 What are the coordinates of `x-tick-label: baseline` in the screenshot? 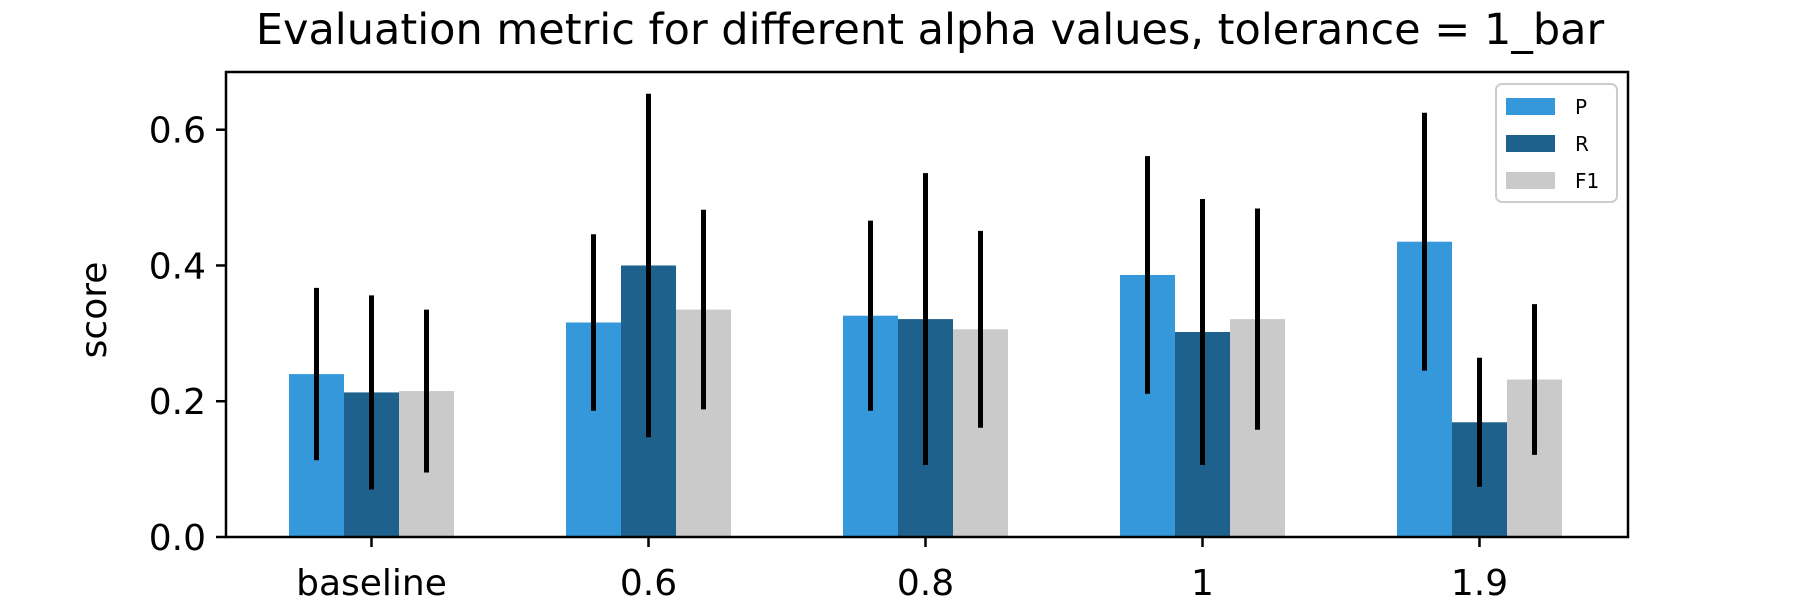 It's located at (371, 581).